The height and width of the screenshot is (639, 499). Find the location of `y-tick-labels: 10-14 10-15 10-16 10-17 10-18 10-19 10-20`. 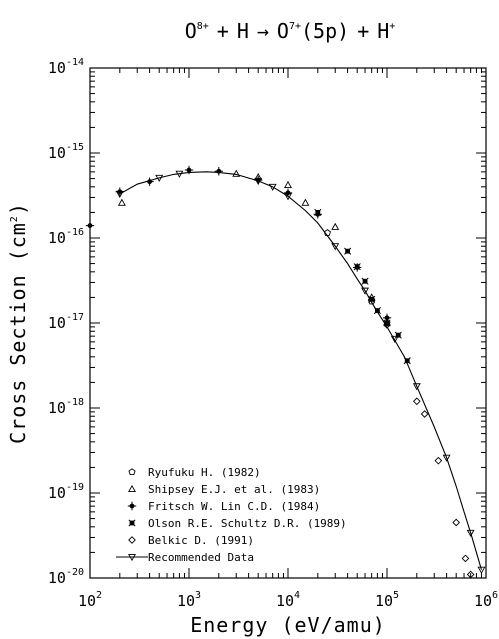

y-tick-labels: 10-14 10-15 10-16 10-17 10-18 10-19 10-20 is located at coordinates (66, 322).